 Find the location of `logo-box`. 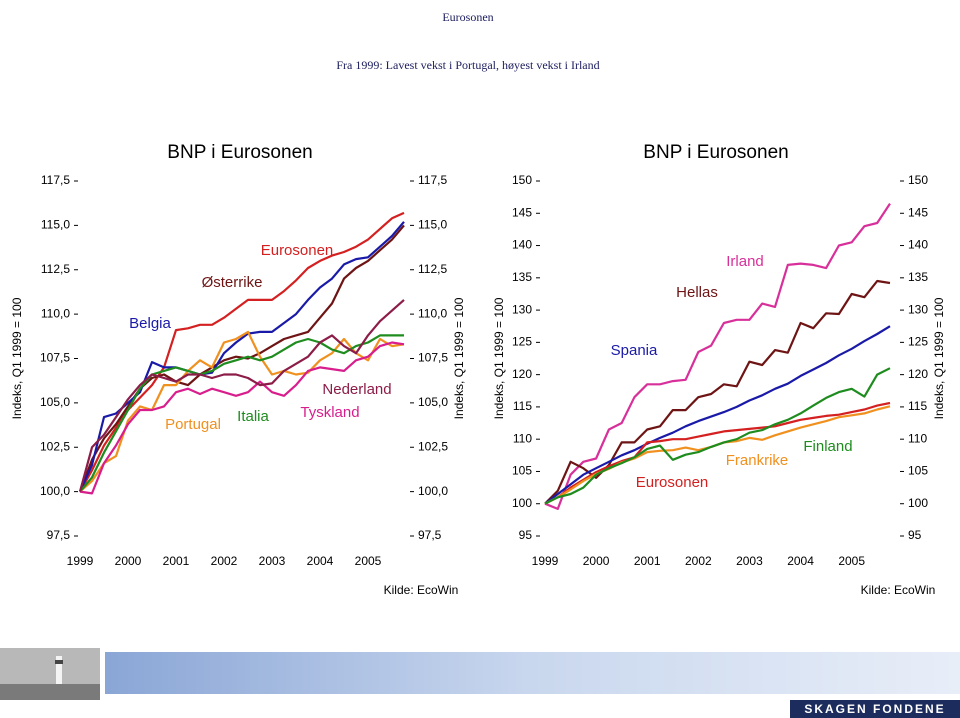

logo-box is located at coordinates (875, 709).